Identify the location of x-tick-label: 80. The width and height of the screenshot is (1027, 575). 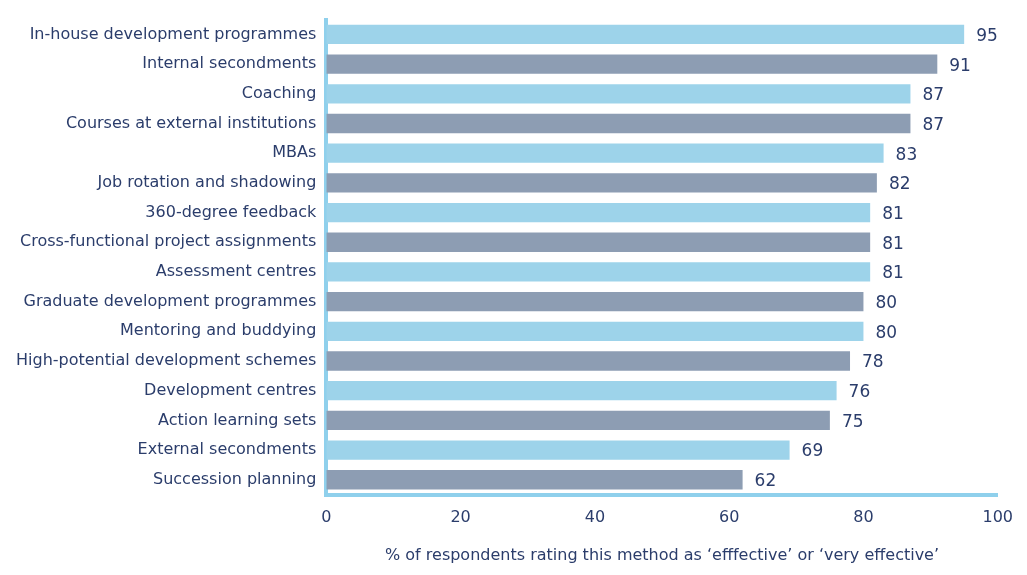
(863, 517).